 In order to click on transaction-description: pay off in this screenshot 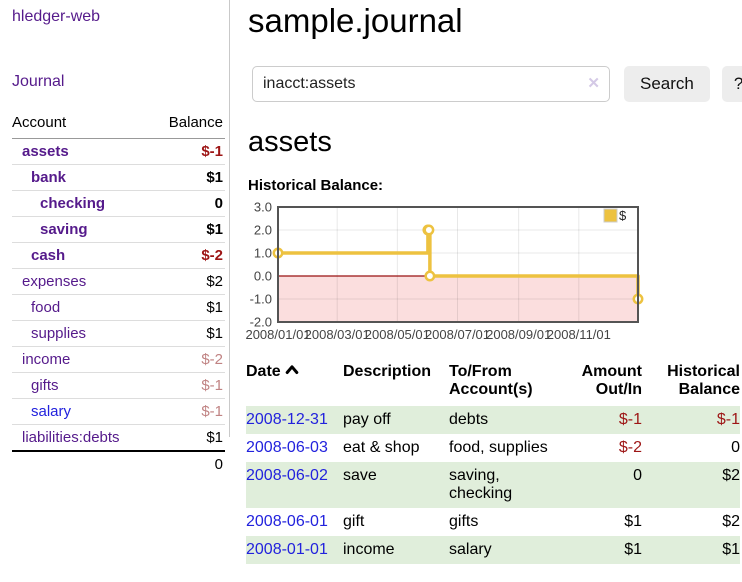, I will do `click(367, 419)`.